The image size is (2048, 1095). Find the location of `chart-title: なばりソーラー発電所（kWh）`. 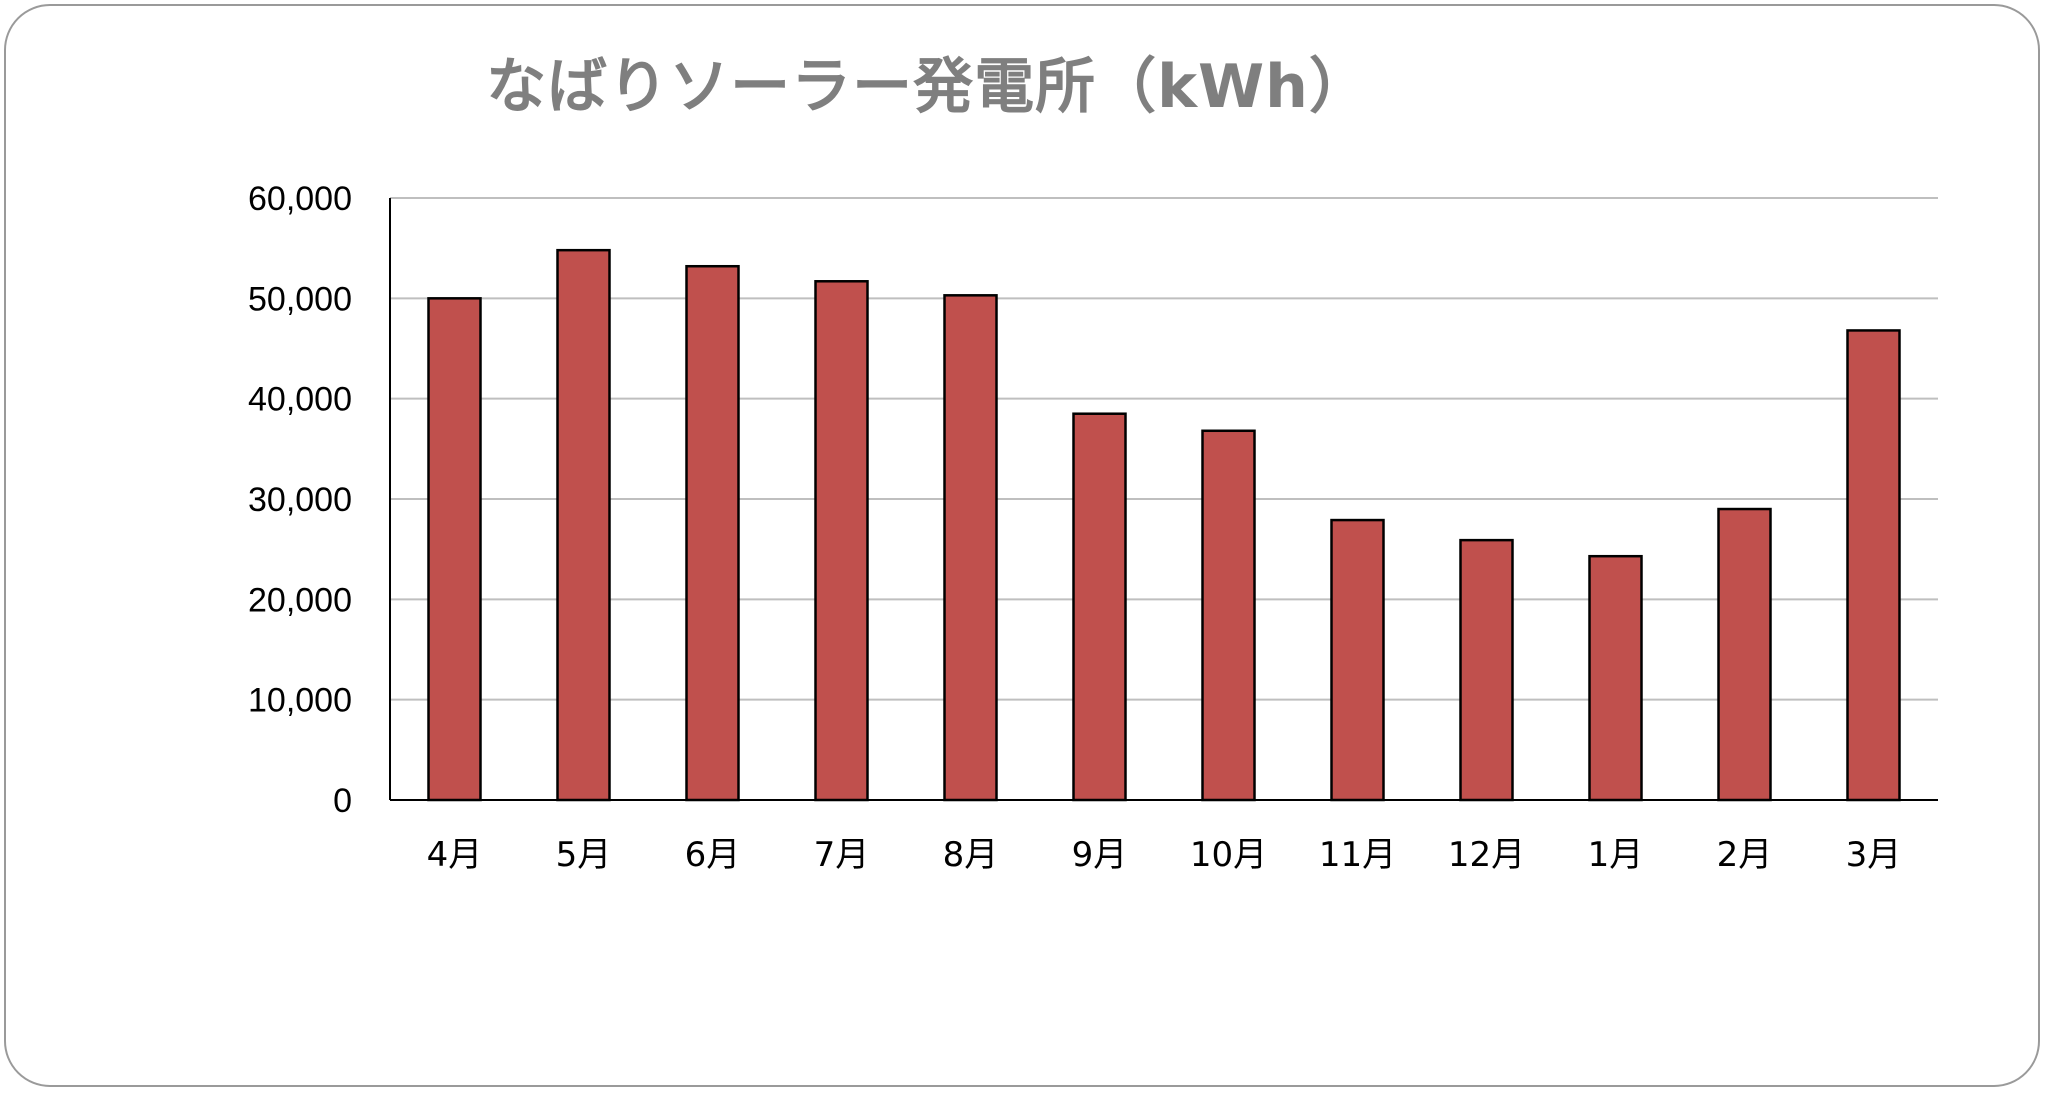

chart-title: なばりソーラー発電所（kWh） is located at coordinates (928, 87).